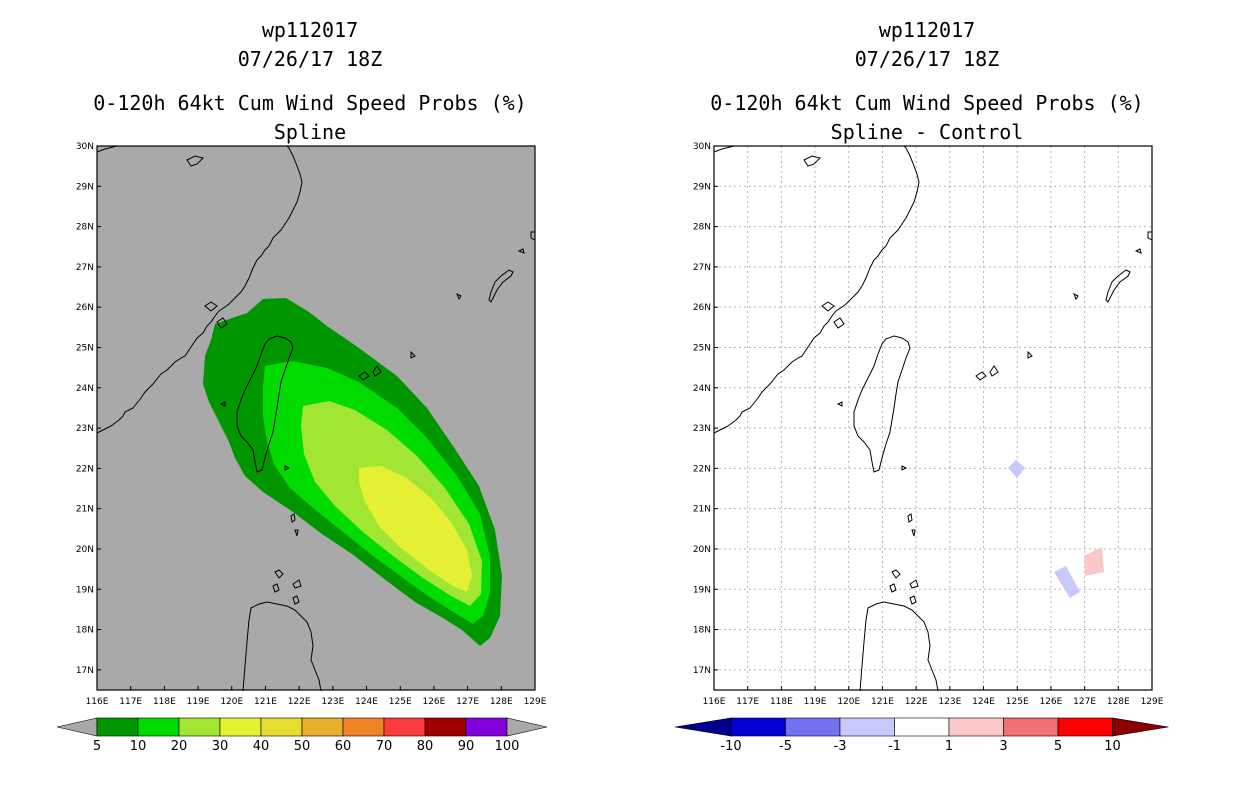 The width and height of the screenshot is (1236, 800). Describe the element at coordinates (1152, 702) in the screenshot. I see `right-lon-label: 129E` at that location.